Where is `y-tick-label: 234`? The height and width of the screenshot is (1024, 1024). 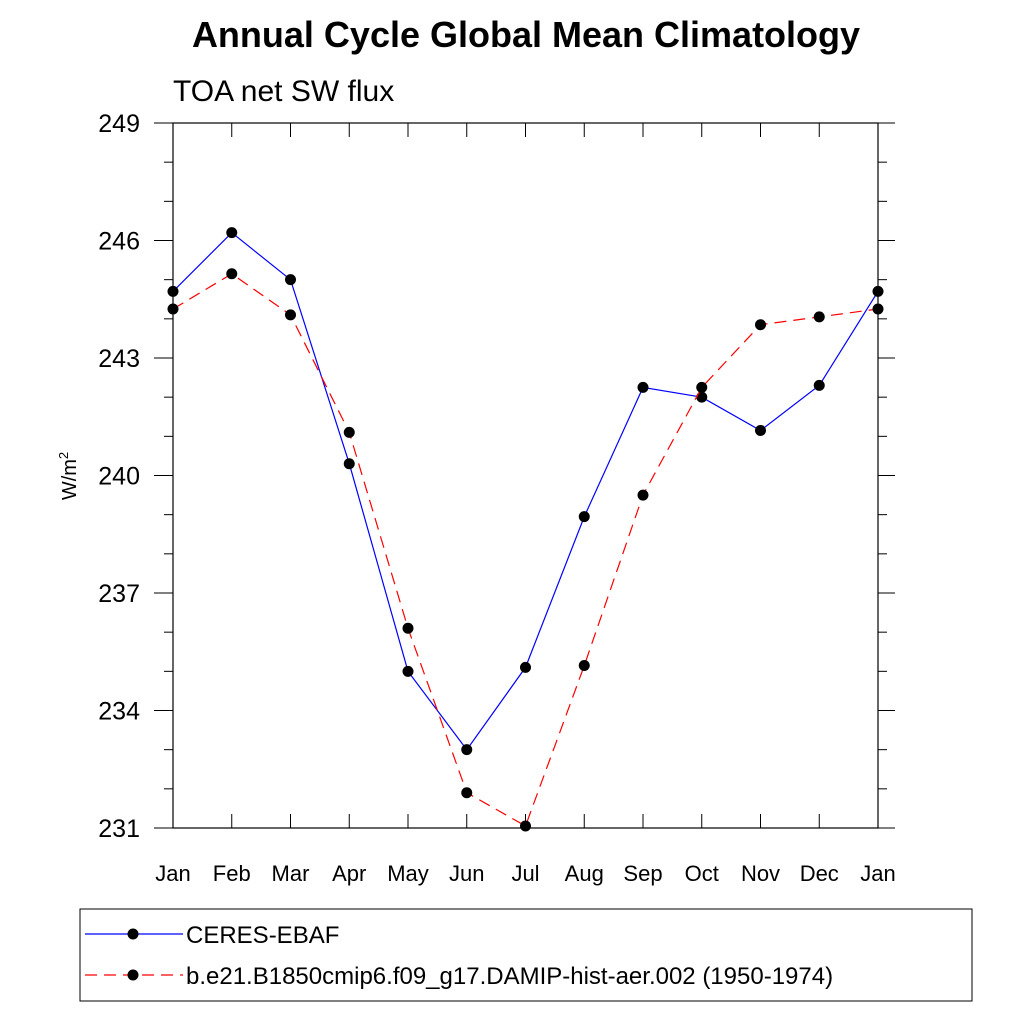
y-tick-label: 234 is located at coordinates (119, 712).